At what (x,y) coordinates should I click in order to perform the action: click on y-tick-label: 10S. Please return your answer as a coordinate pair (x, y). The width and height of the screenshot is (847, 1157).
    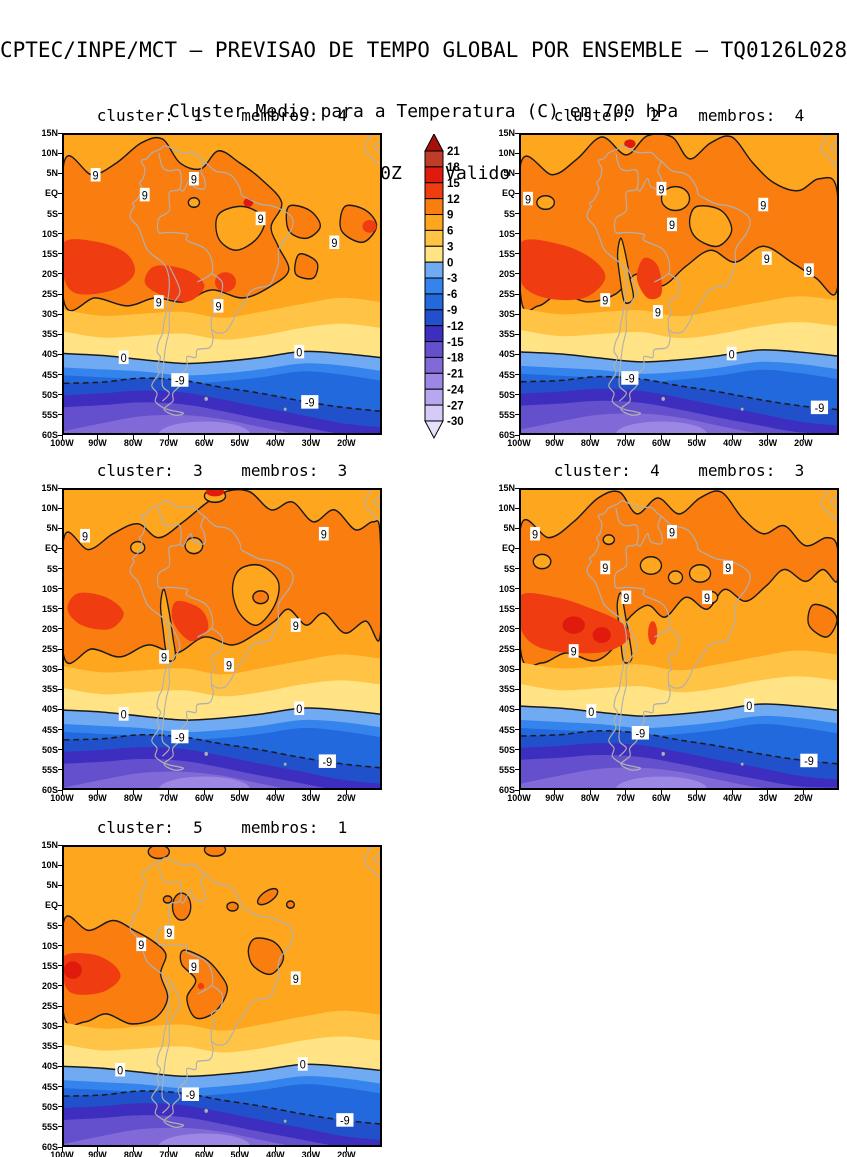
    Looking at the image, I should click on (49, 588).